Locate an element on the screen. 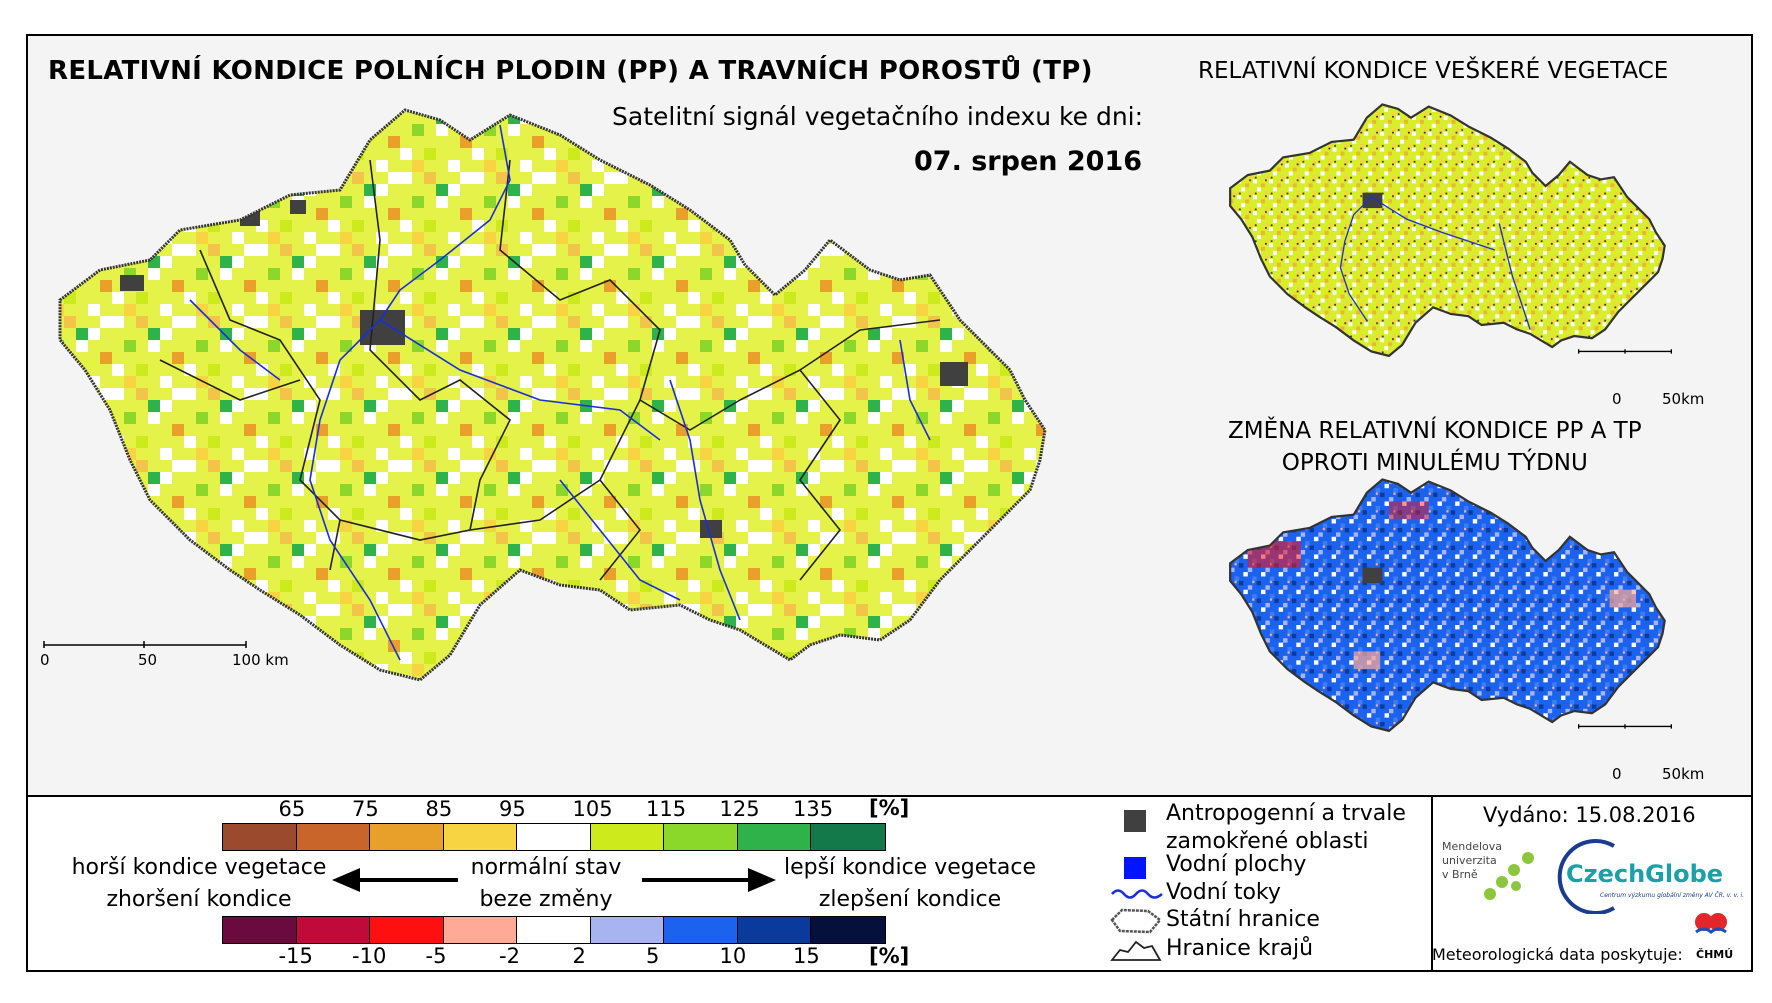 The width and height of the screenshot is (1772, 1003). right-arrow-icon is located at coordinates (709, 880).